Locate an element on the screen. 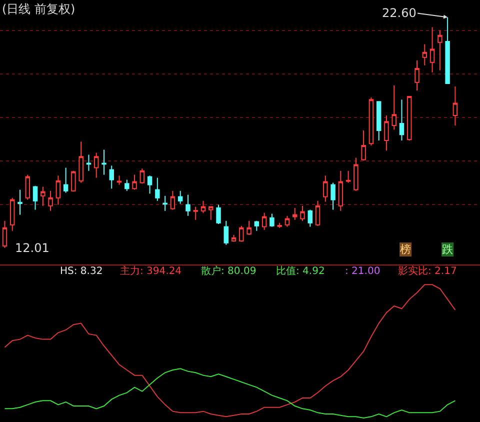  annotation: 榜 is located at coordinates (405, 249).